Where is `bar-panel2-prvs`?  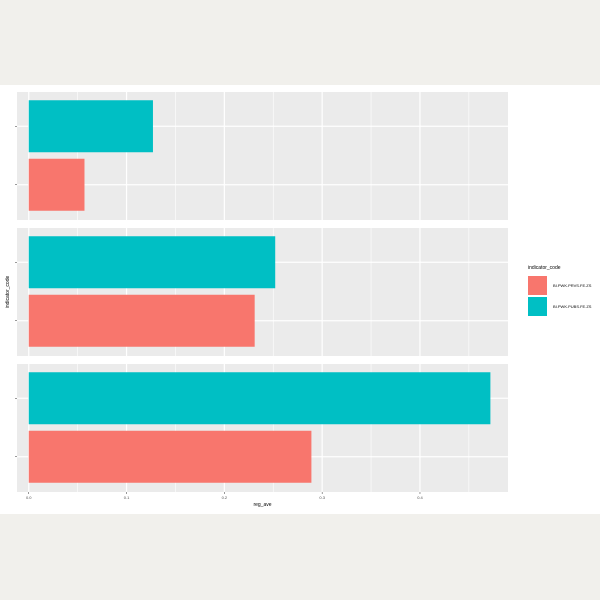 bar-panel2-prvs is located at coordinates (141, 320).